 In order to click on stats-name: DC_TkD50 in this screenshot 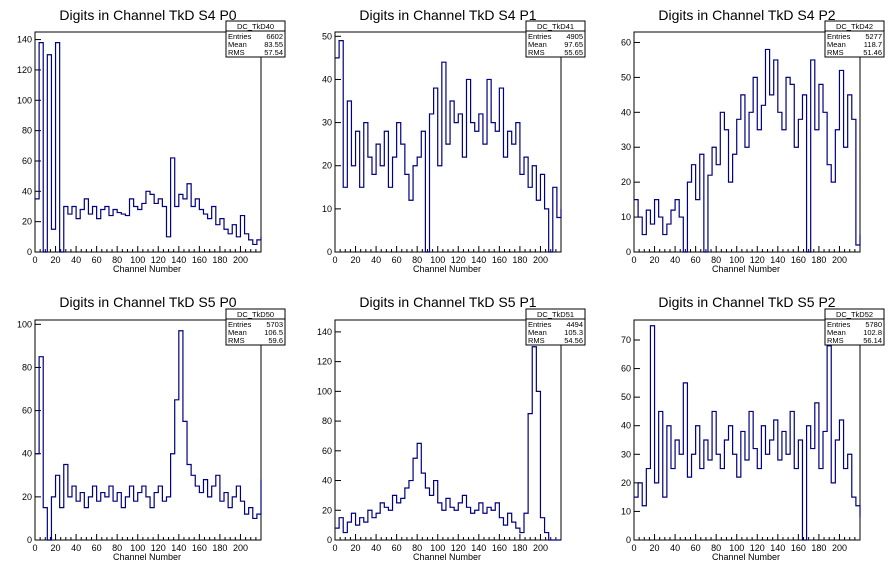, I will do `click(255, 314)`.